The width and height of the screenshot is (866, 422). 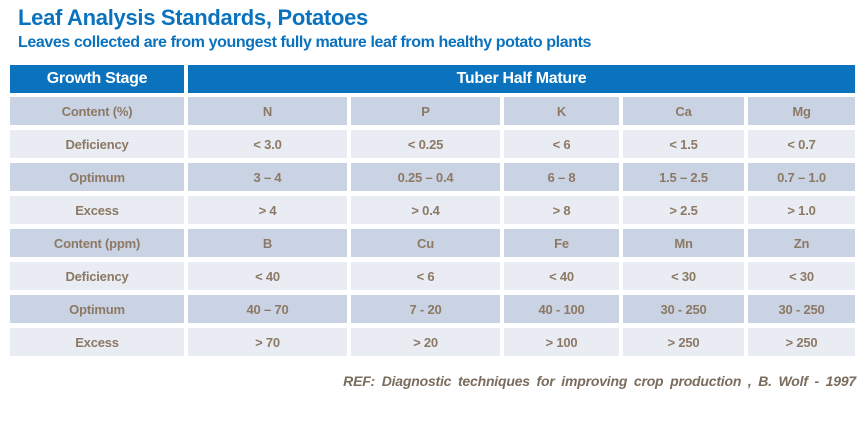 What do you see at coordinates (561, 342) in the screenshot?
I see `table-cell: > 100` at bounding box center [561, 342].